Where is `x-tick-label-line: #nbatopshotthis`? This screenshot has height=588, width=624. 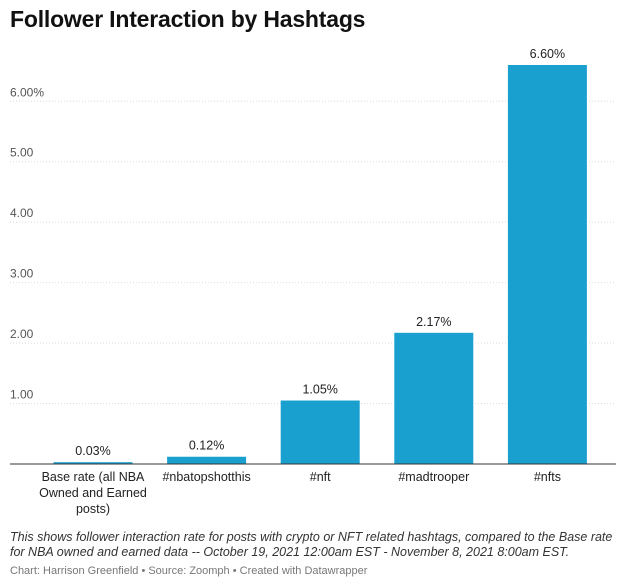 x-tick-label-line: #nbatopshotthis is located at coordinates (206, 477).